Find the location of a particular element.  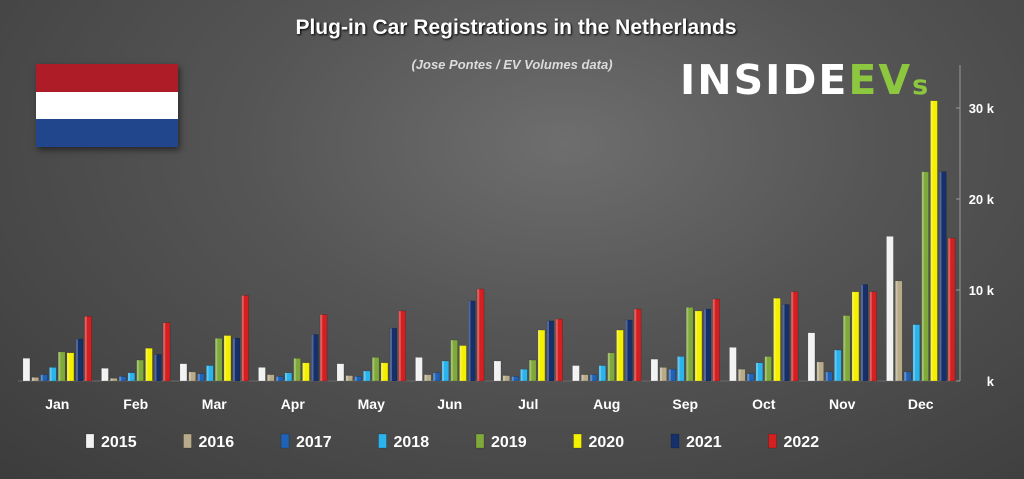

bar-2022-Feb is located at coordinates (166, 352).